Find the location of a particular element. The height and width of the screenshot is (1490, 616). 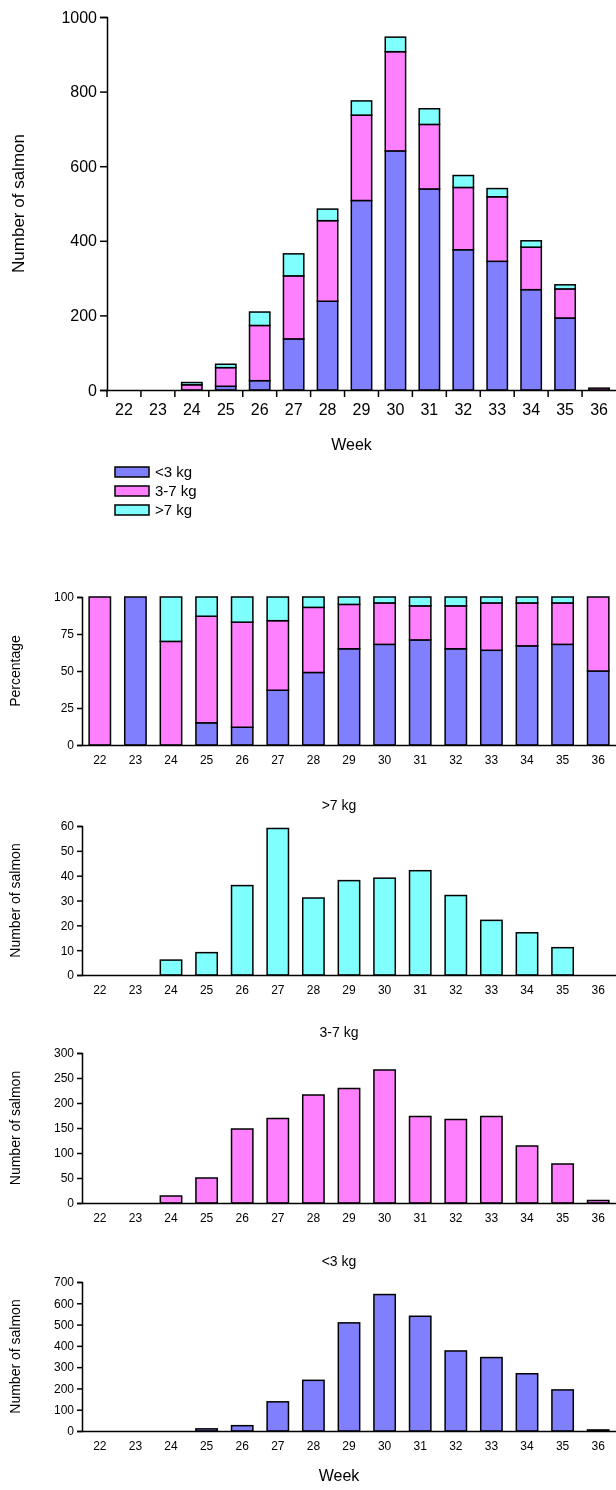

y-tick-label: 60 is located at coordinates (67, 826).